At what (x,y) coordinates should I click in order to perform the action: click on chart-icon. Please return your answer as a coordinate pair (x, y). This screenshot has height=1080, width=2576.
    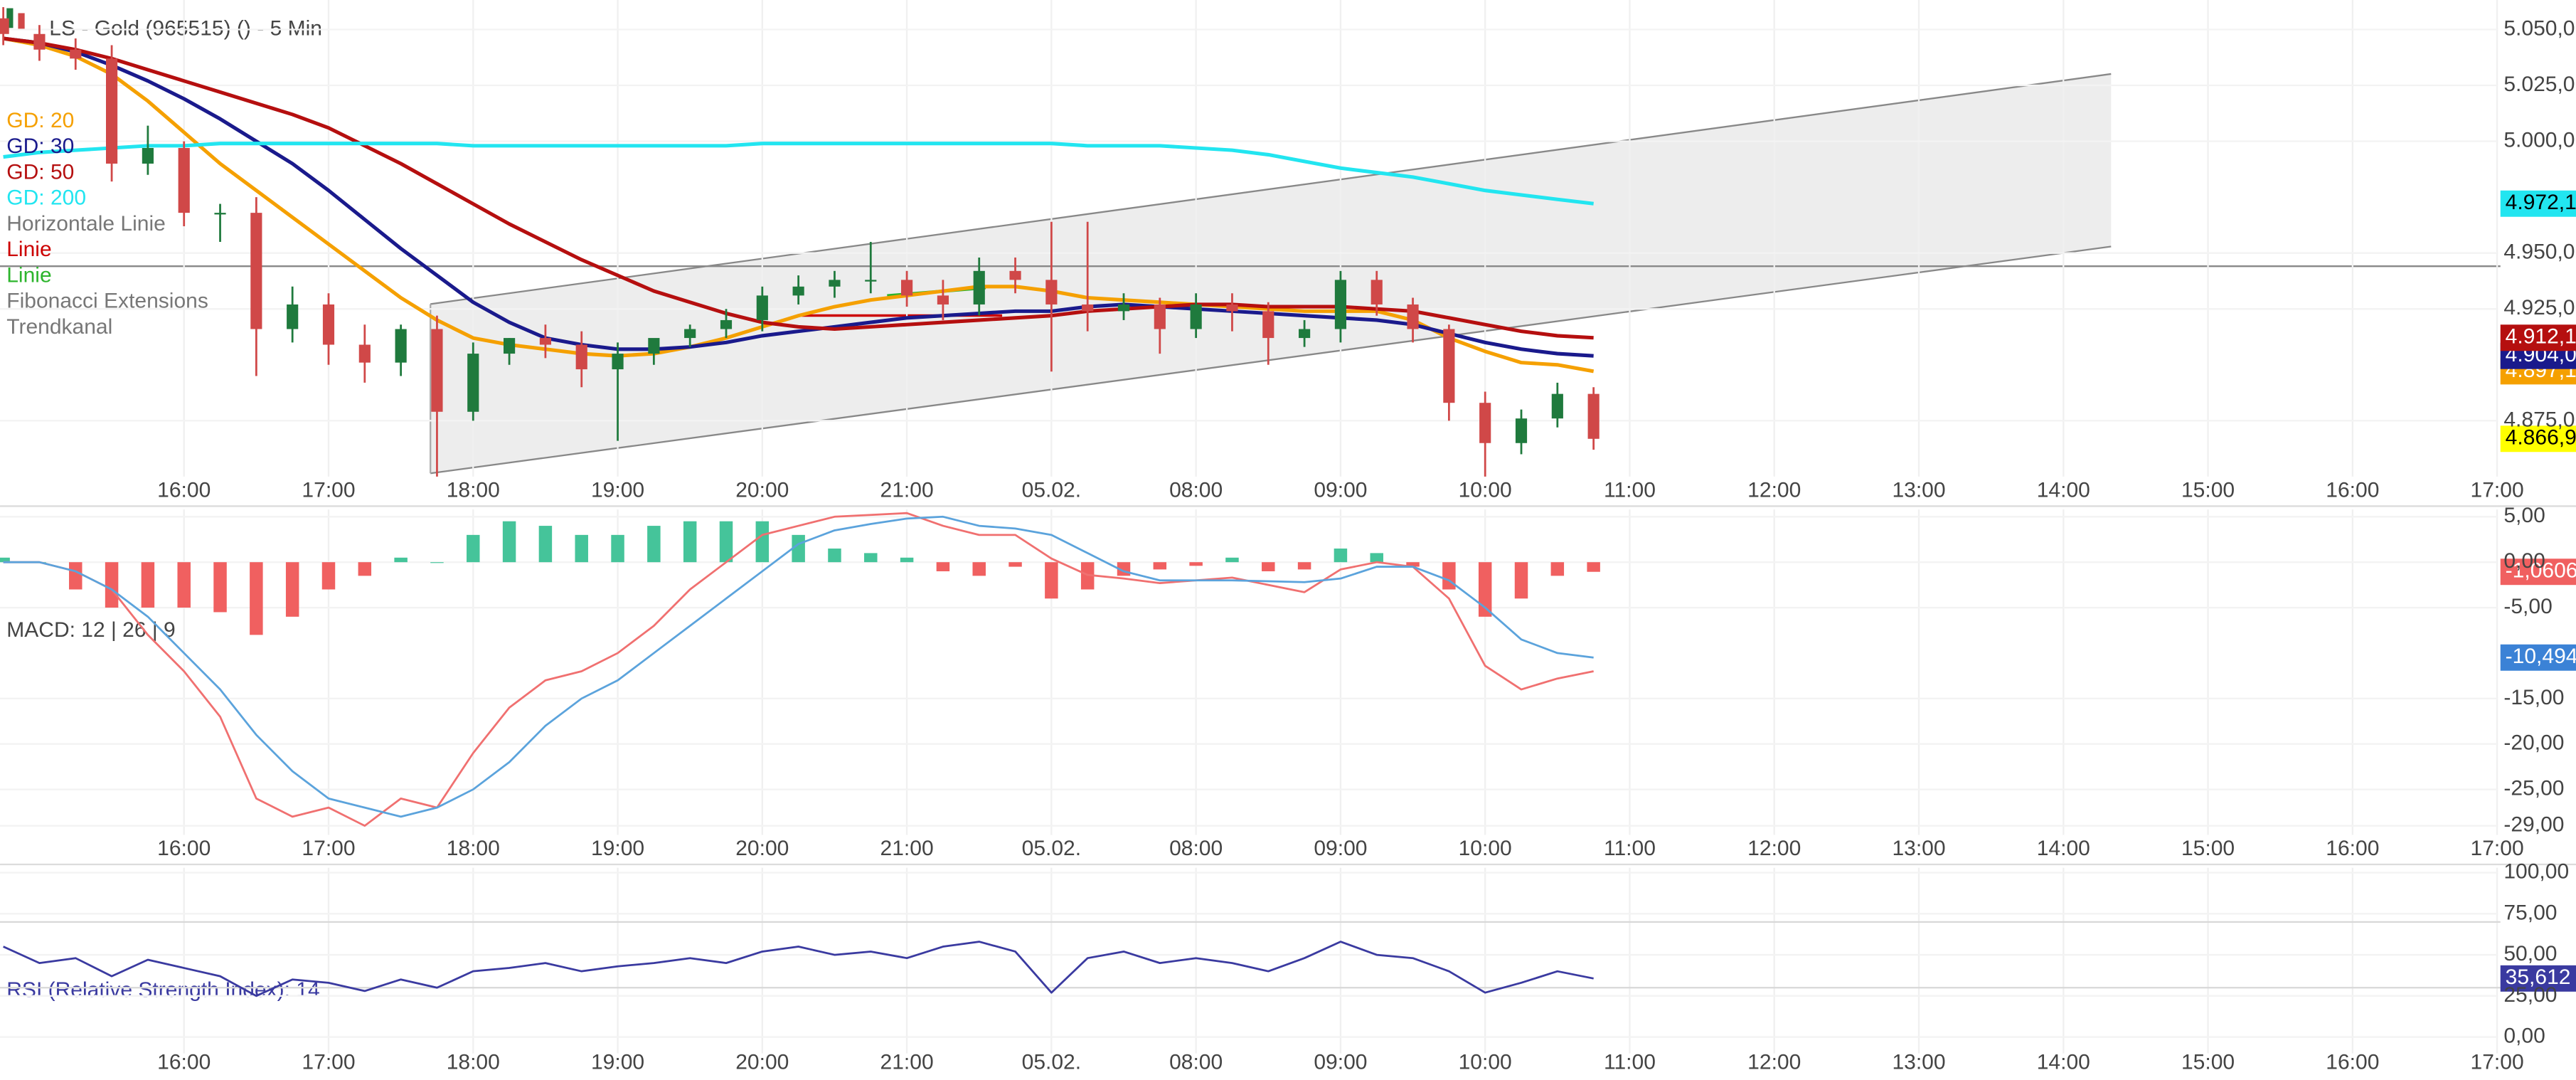
    Looking at the image, I should click on (21, 21).